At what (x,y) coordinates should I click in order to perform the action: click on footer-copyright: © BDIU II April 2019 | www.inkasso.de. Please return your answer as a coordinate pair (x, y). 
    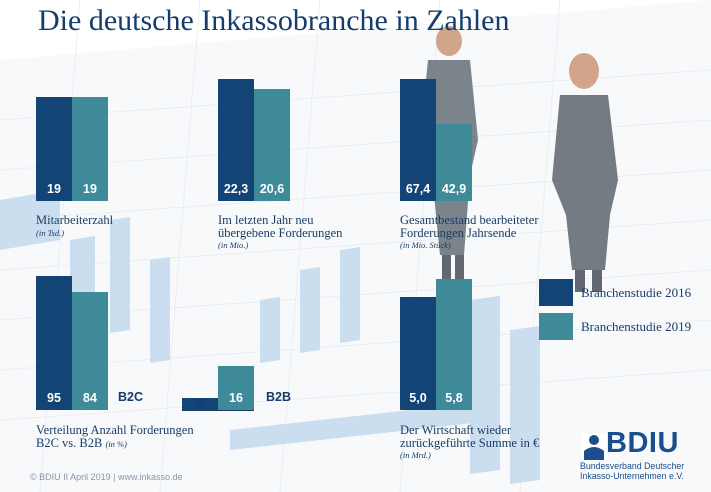
    Looking at the image, I should click on (106, 477).